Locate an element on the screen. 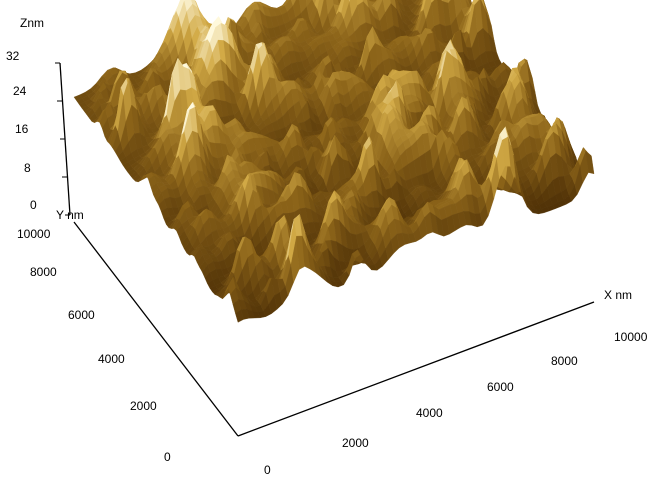 This screenshot has width=654, height=477. y-tick-labels: 10000 8000 6000 4000 2000 0 is located at coordinates (94, 345).